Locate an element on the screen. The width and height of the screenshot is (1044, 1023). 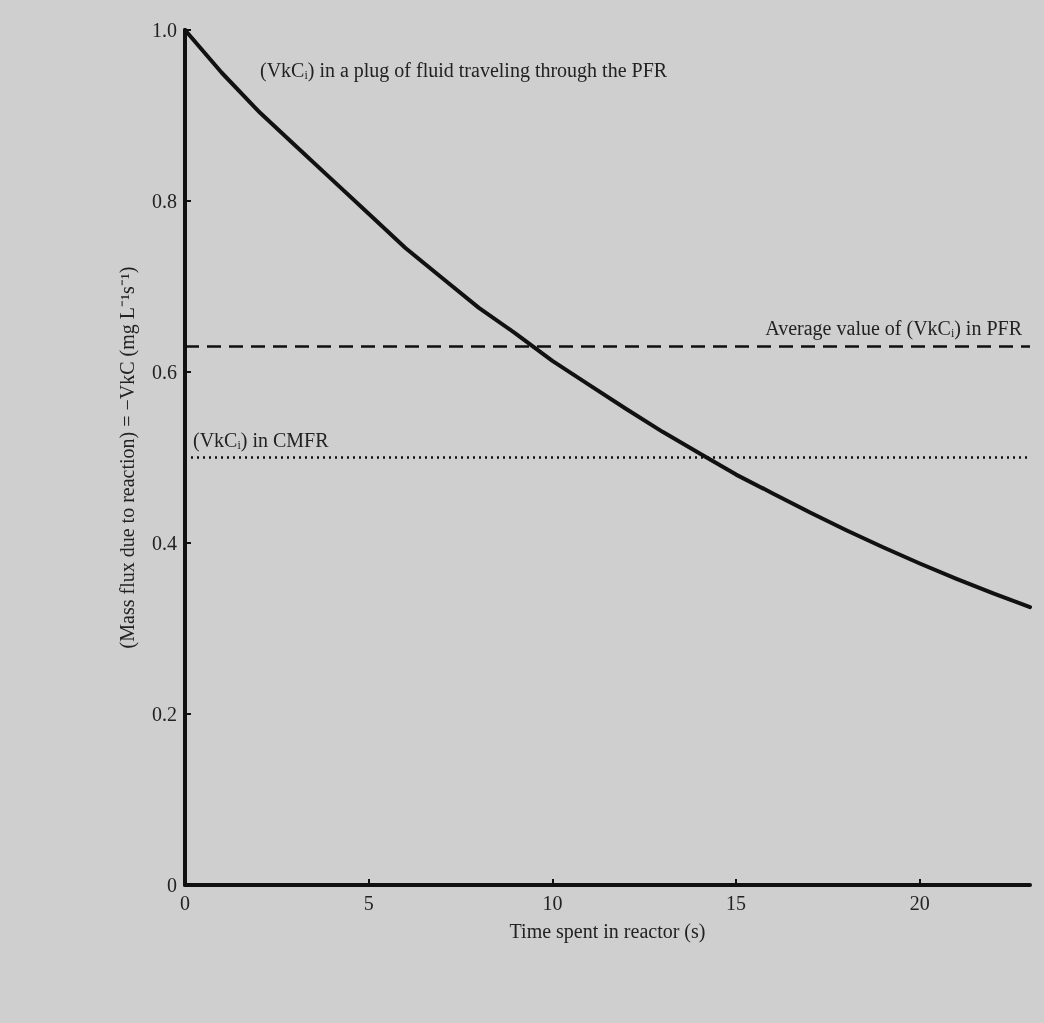
y-tick-label: 1.0 is located at coordinates (164, 30).